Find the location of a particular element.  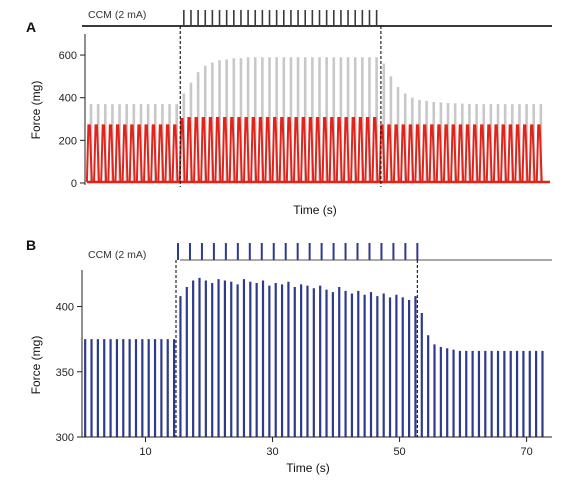

panel-a-y-axis: 0 200 400 600 is located at coordinates (72, 112).